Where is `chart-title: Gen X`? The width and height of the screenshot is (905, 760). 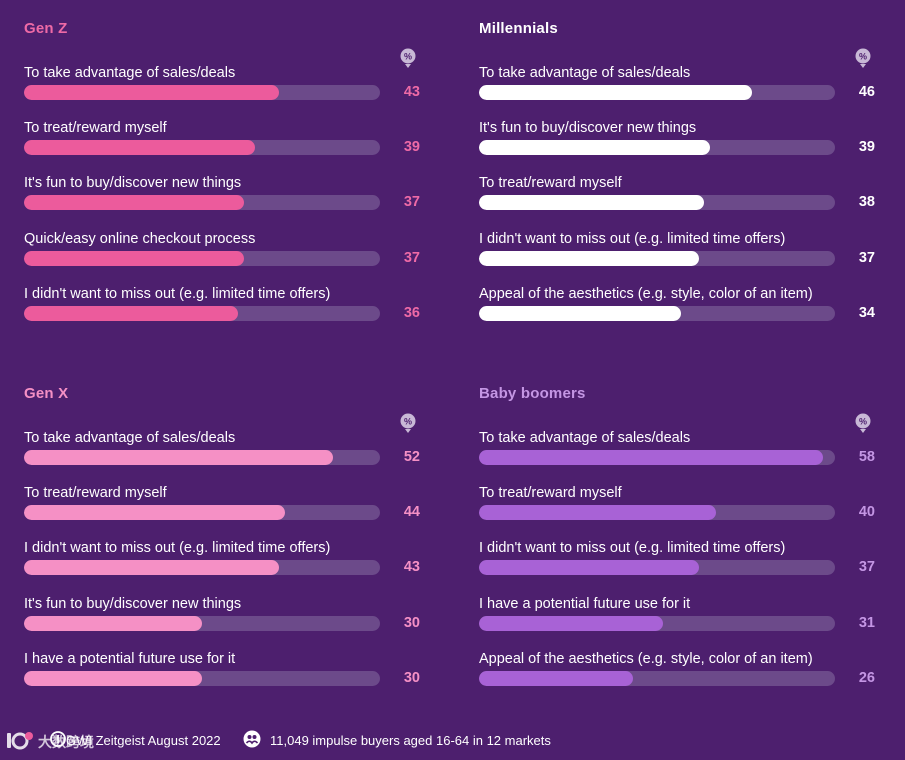
chart-title: Gen X is located at coordinates (46, 393).